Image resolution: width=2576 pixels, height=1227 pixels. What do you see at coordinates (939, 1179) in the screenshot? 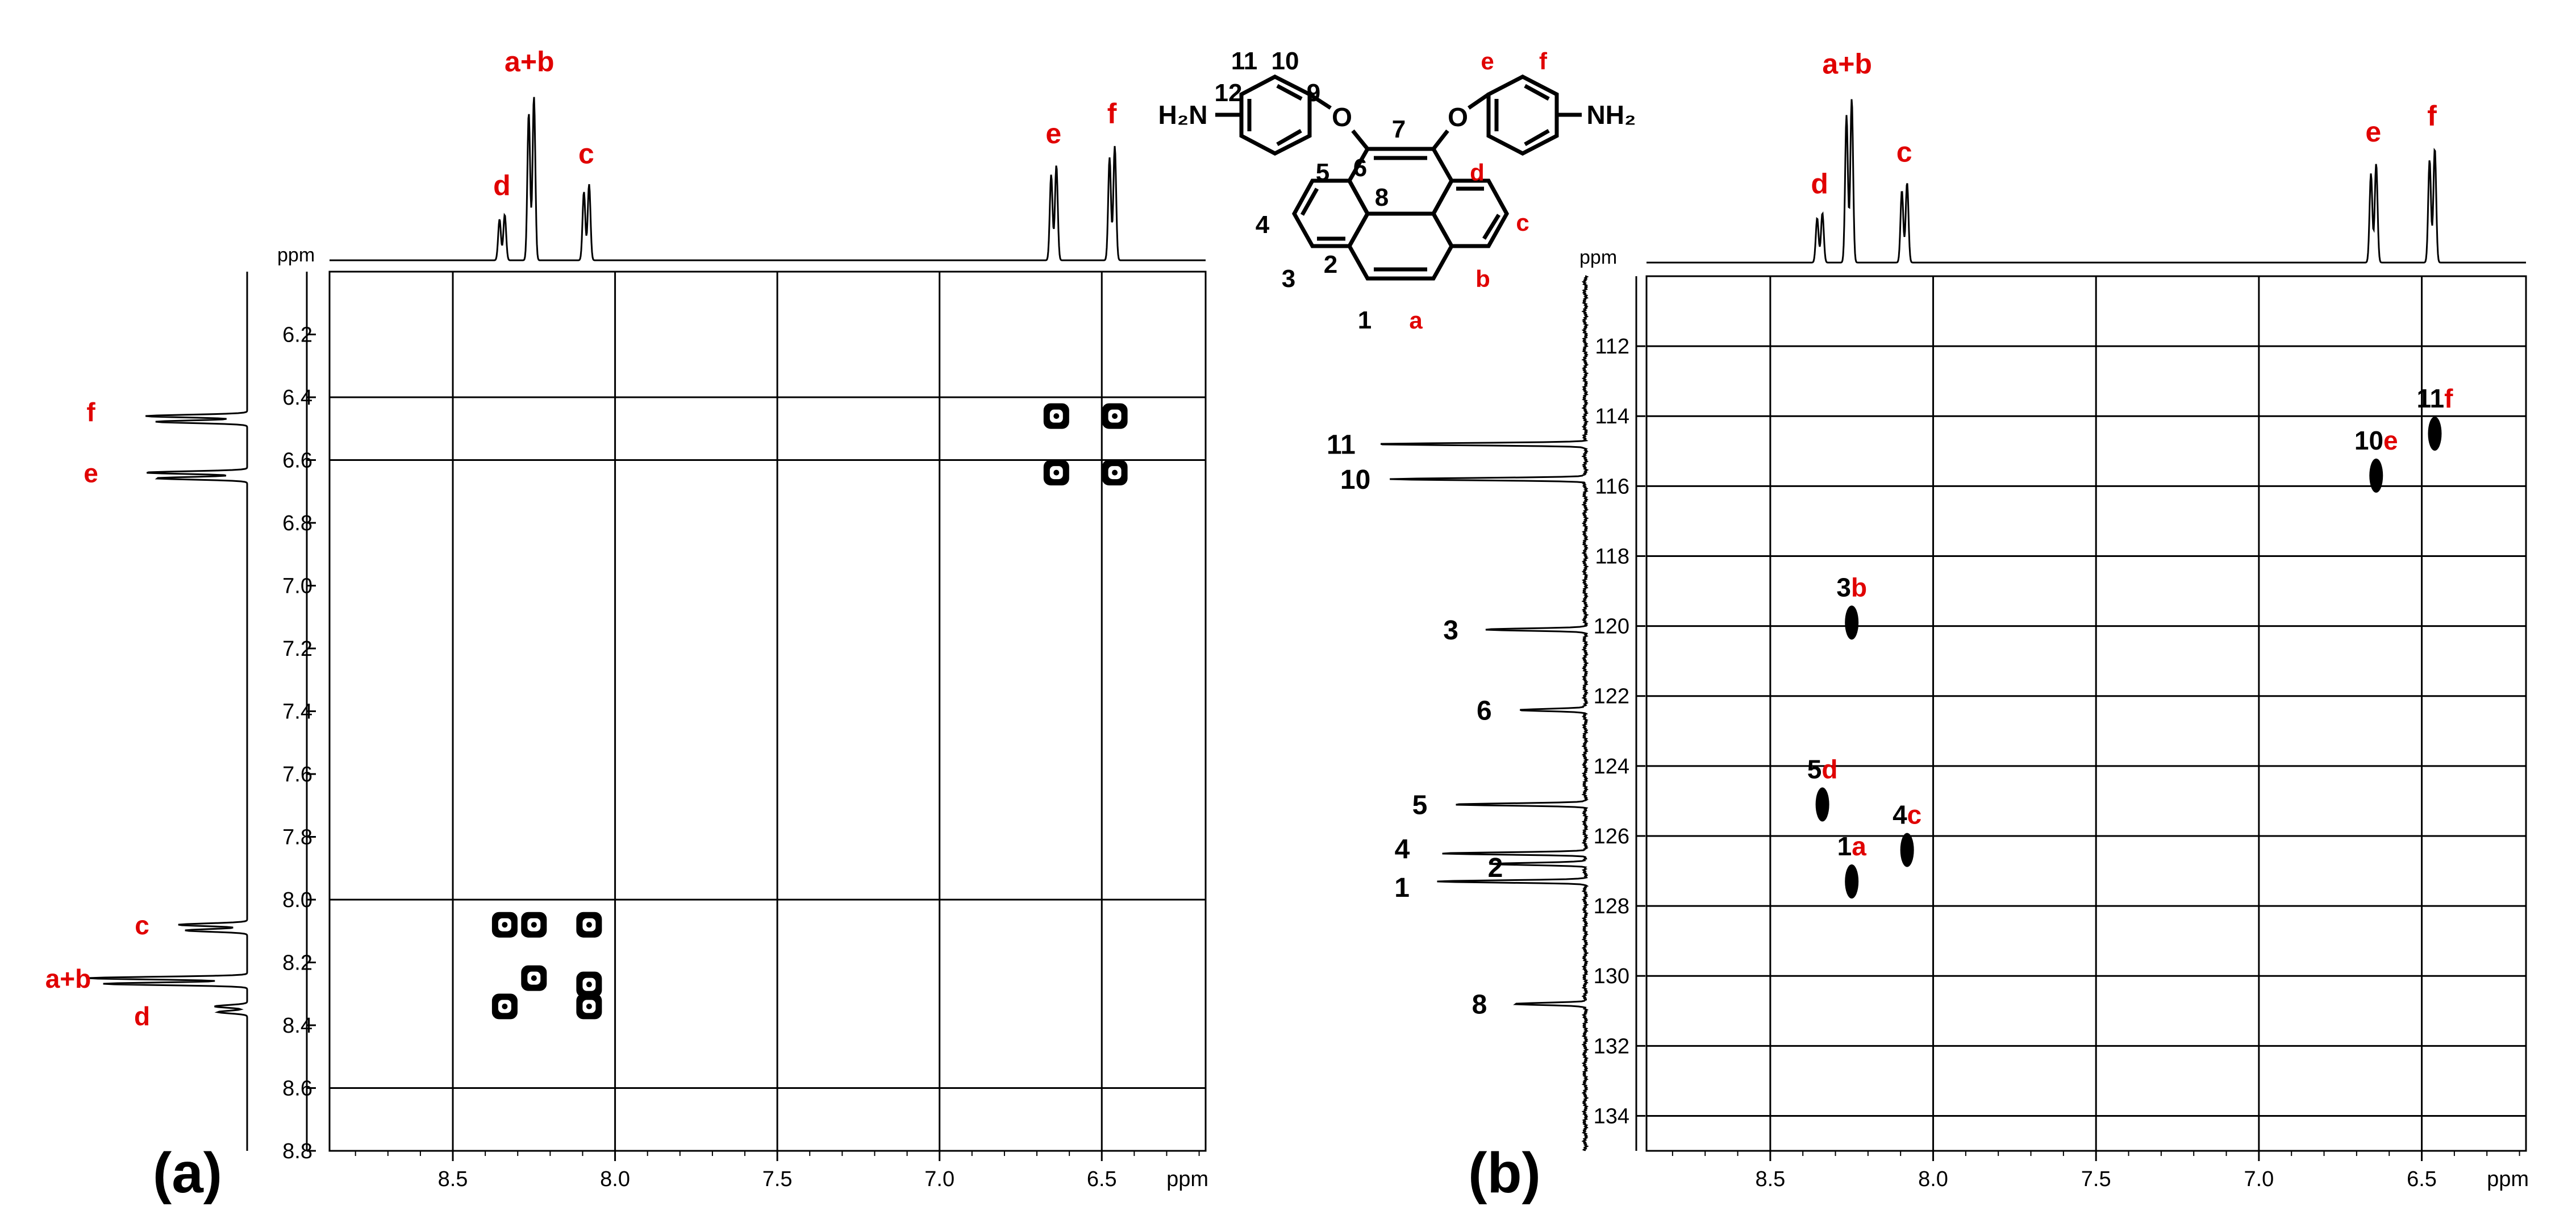
I see `x-tick-label: 7.0` at bounding box center [939, 1179].